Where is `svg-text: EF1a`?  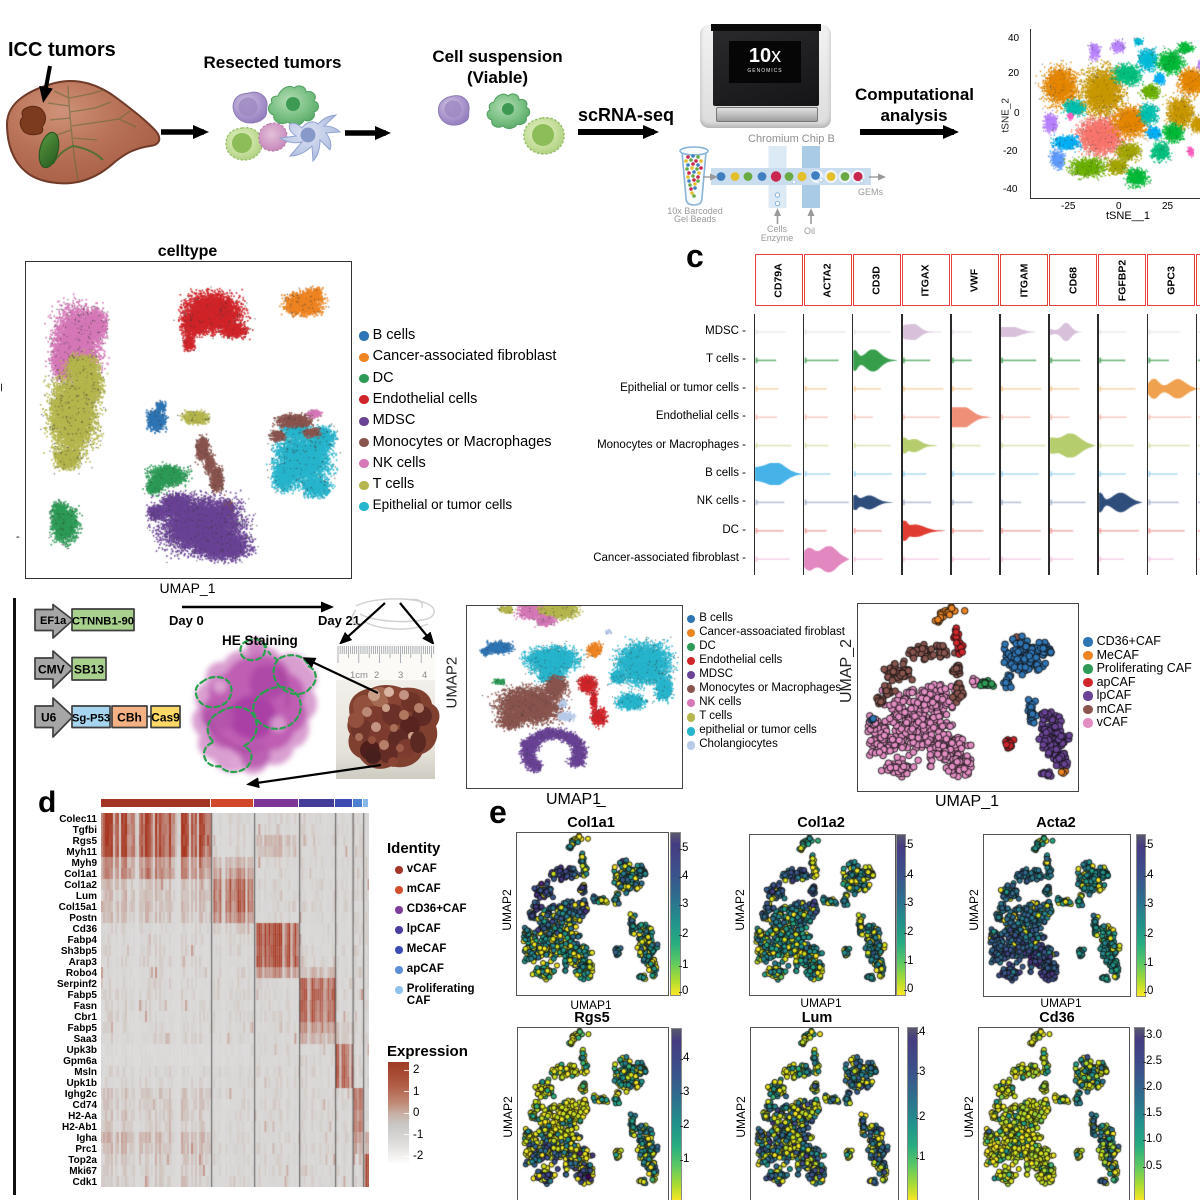
svg-text: EF1a is located at coordinates (53, 621).